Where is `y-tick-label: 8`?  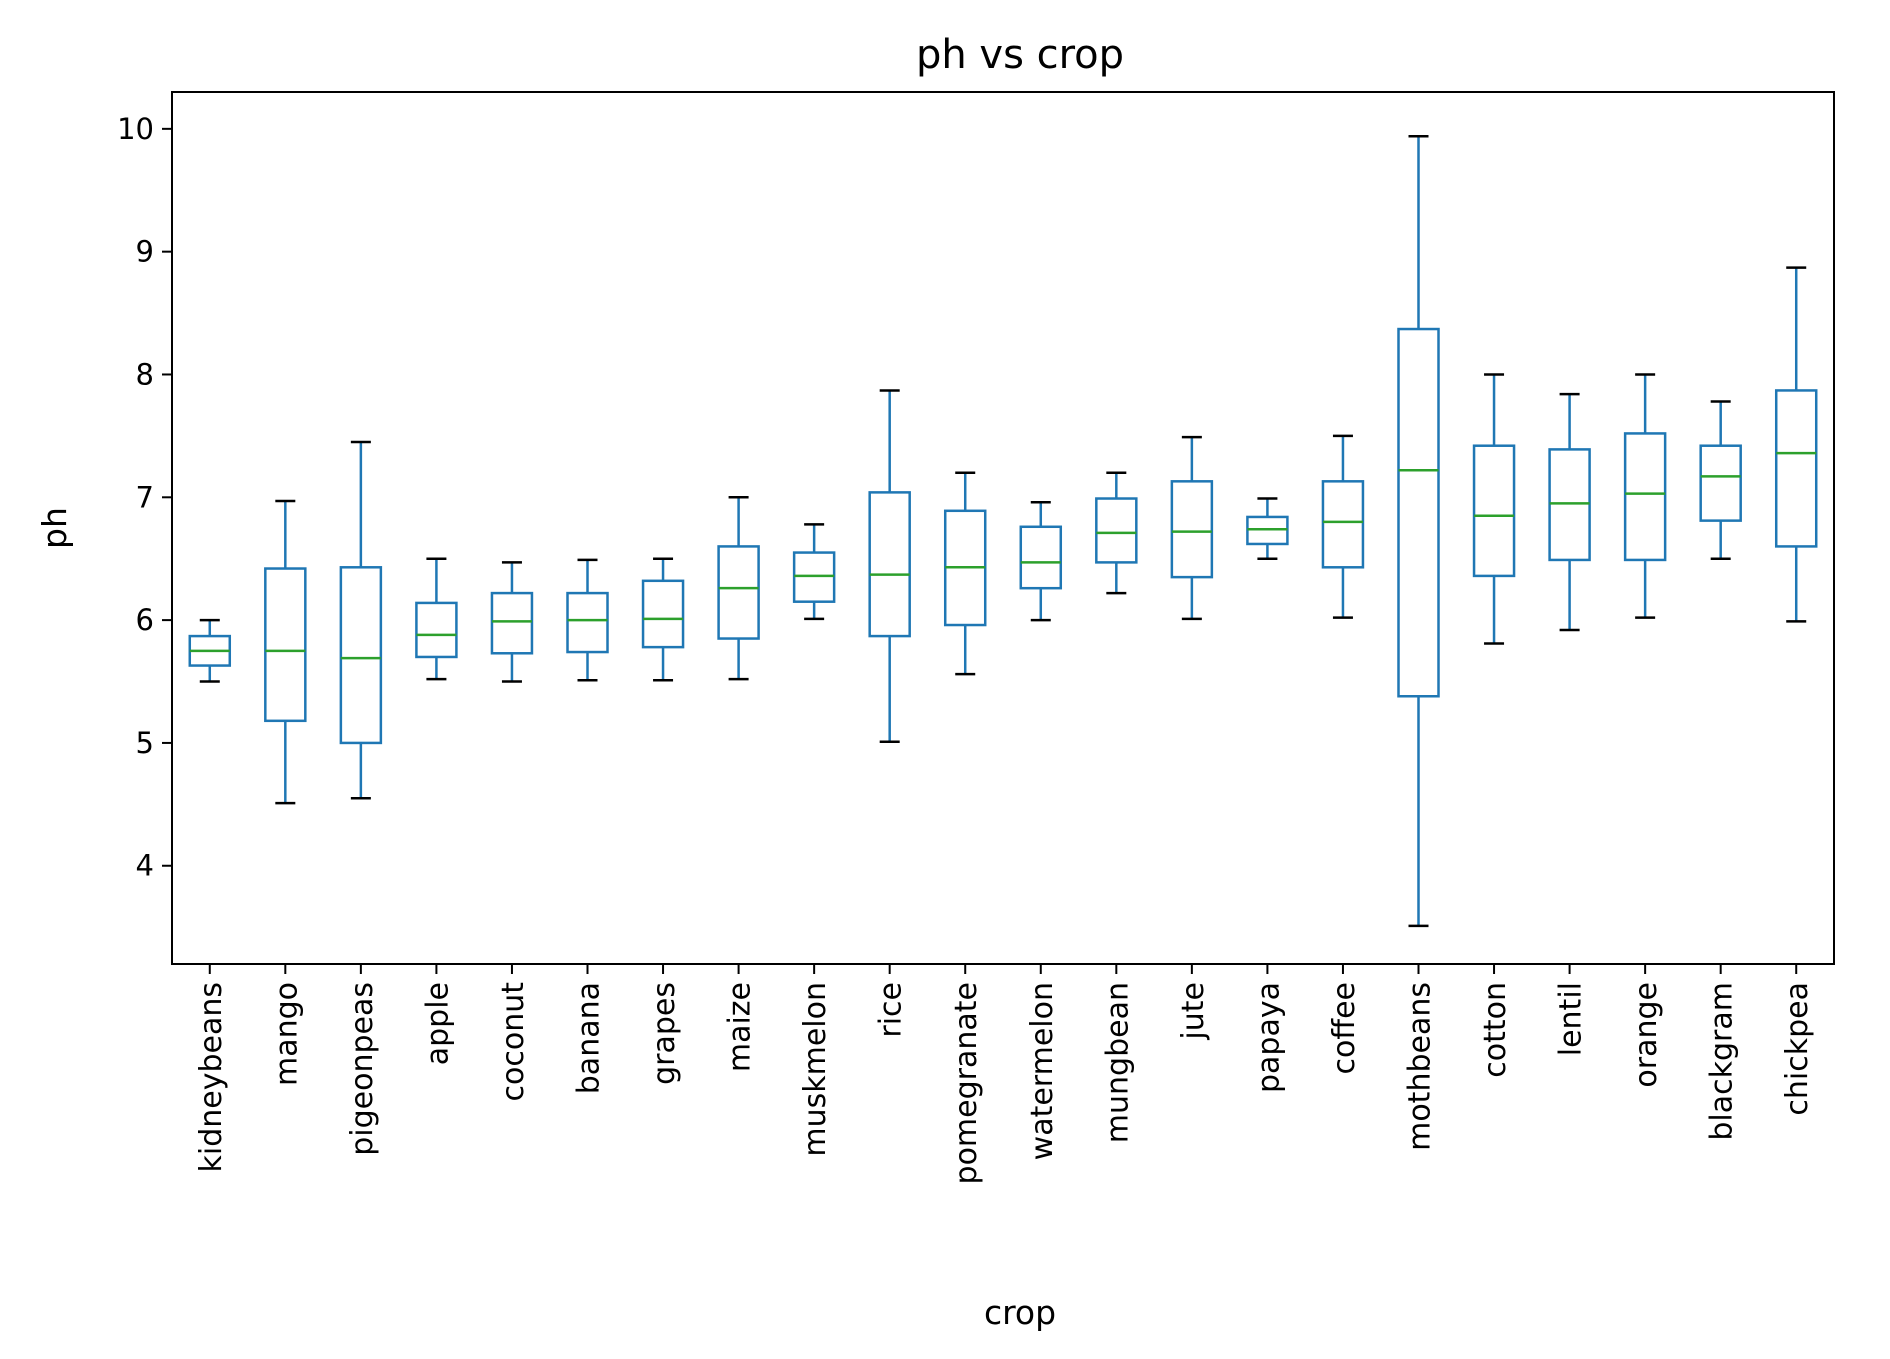 y-tick-label: 8 is located at coordinates (145, 374).